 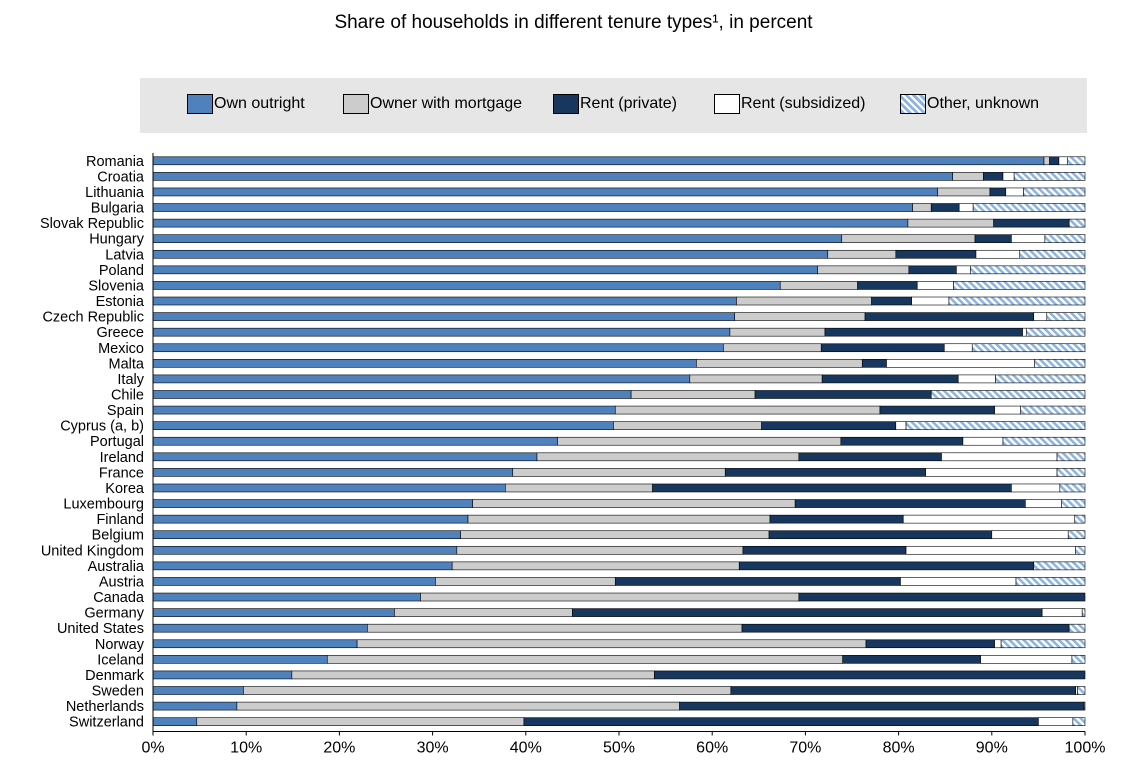 I want to click on bar-estonia-other-unknown, so click(x=1017, y=301).